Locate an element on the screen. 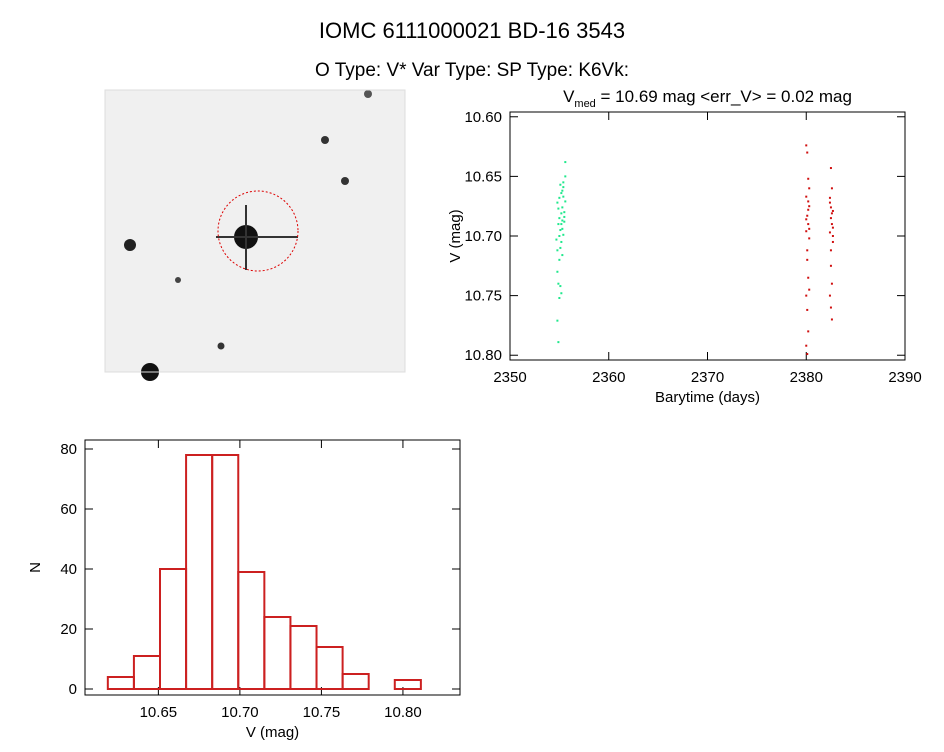  x-tick-label: 2370 is located at coordinates (707, 377).